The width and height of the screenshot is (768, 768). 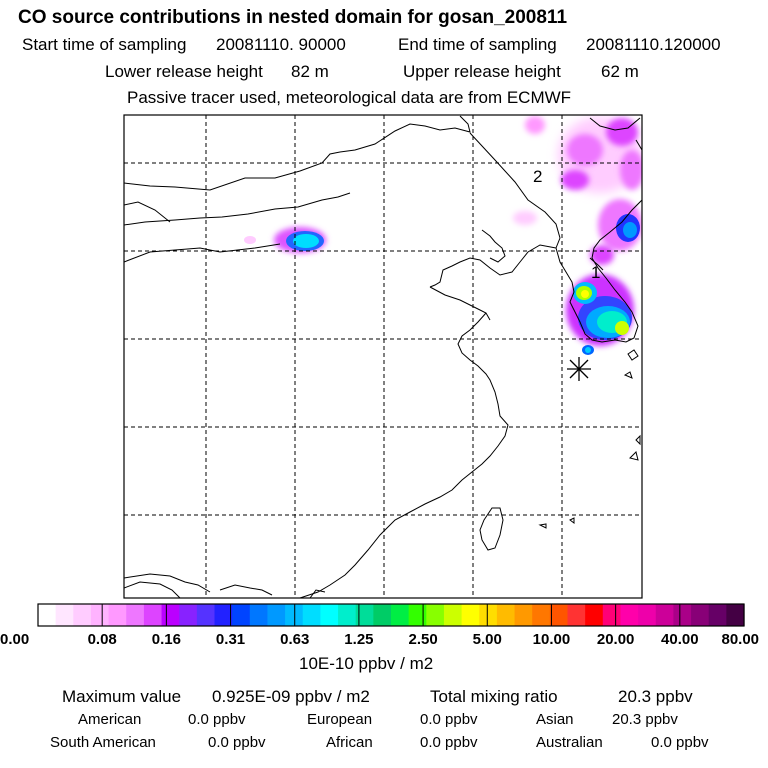 What do you see at coordinates (15, 639) in the screenshot?
I see `colorbar-tick-label: 0.00` at bounding box center [15, 639].